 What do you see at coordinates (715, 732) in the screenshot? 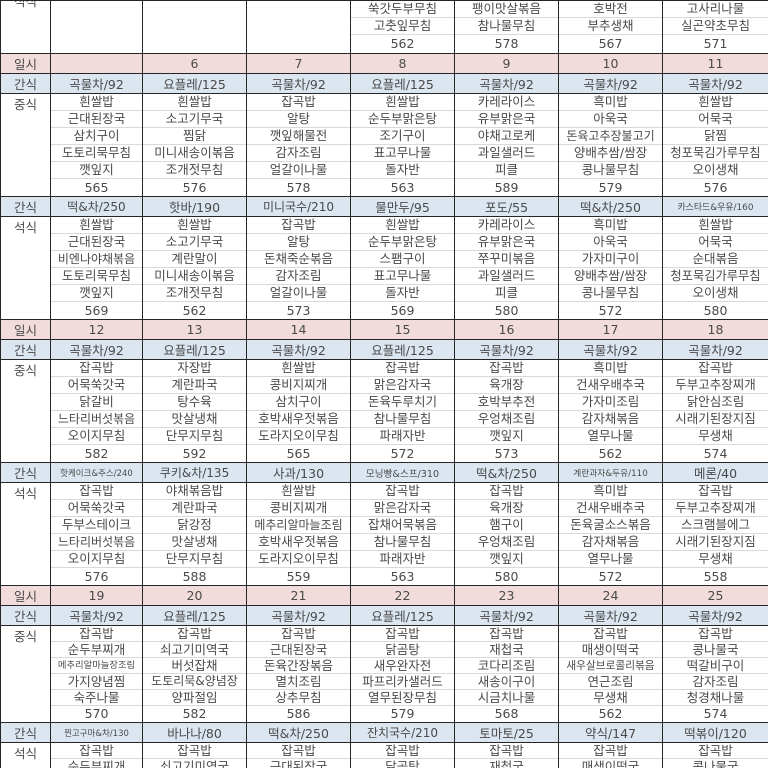
I see `snack-cell: 떡볶이/120` at bounding box center [715, 732].